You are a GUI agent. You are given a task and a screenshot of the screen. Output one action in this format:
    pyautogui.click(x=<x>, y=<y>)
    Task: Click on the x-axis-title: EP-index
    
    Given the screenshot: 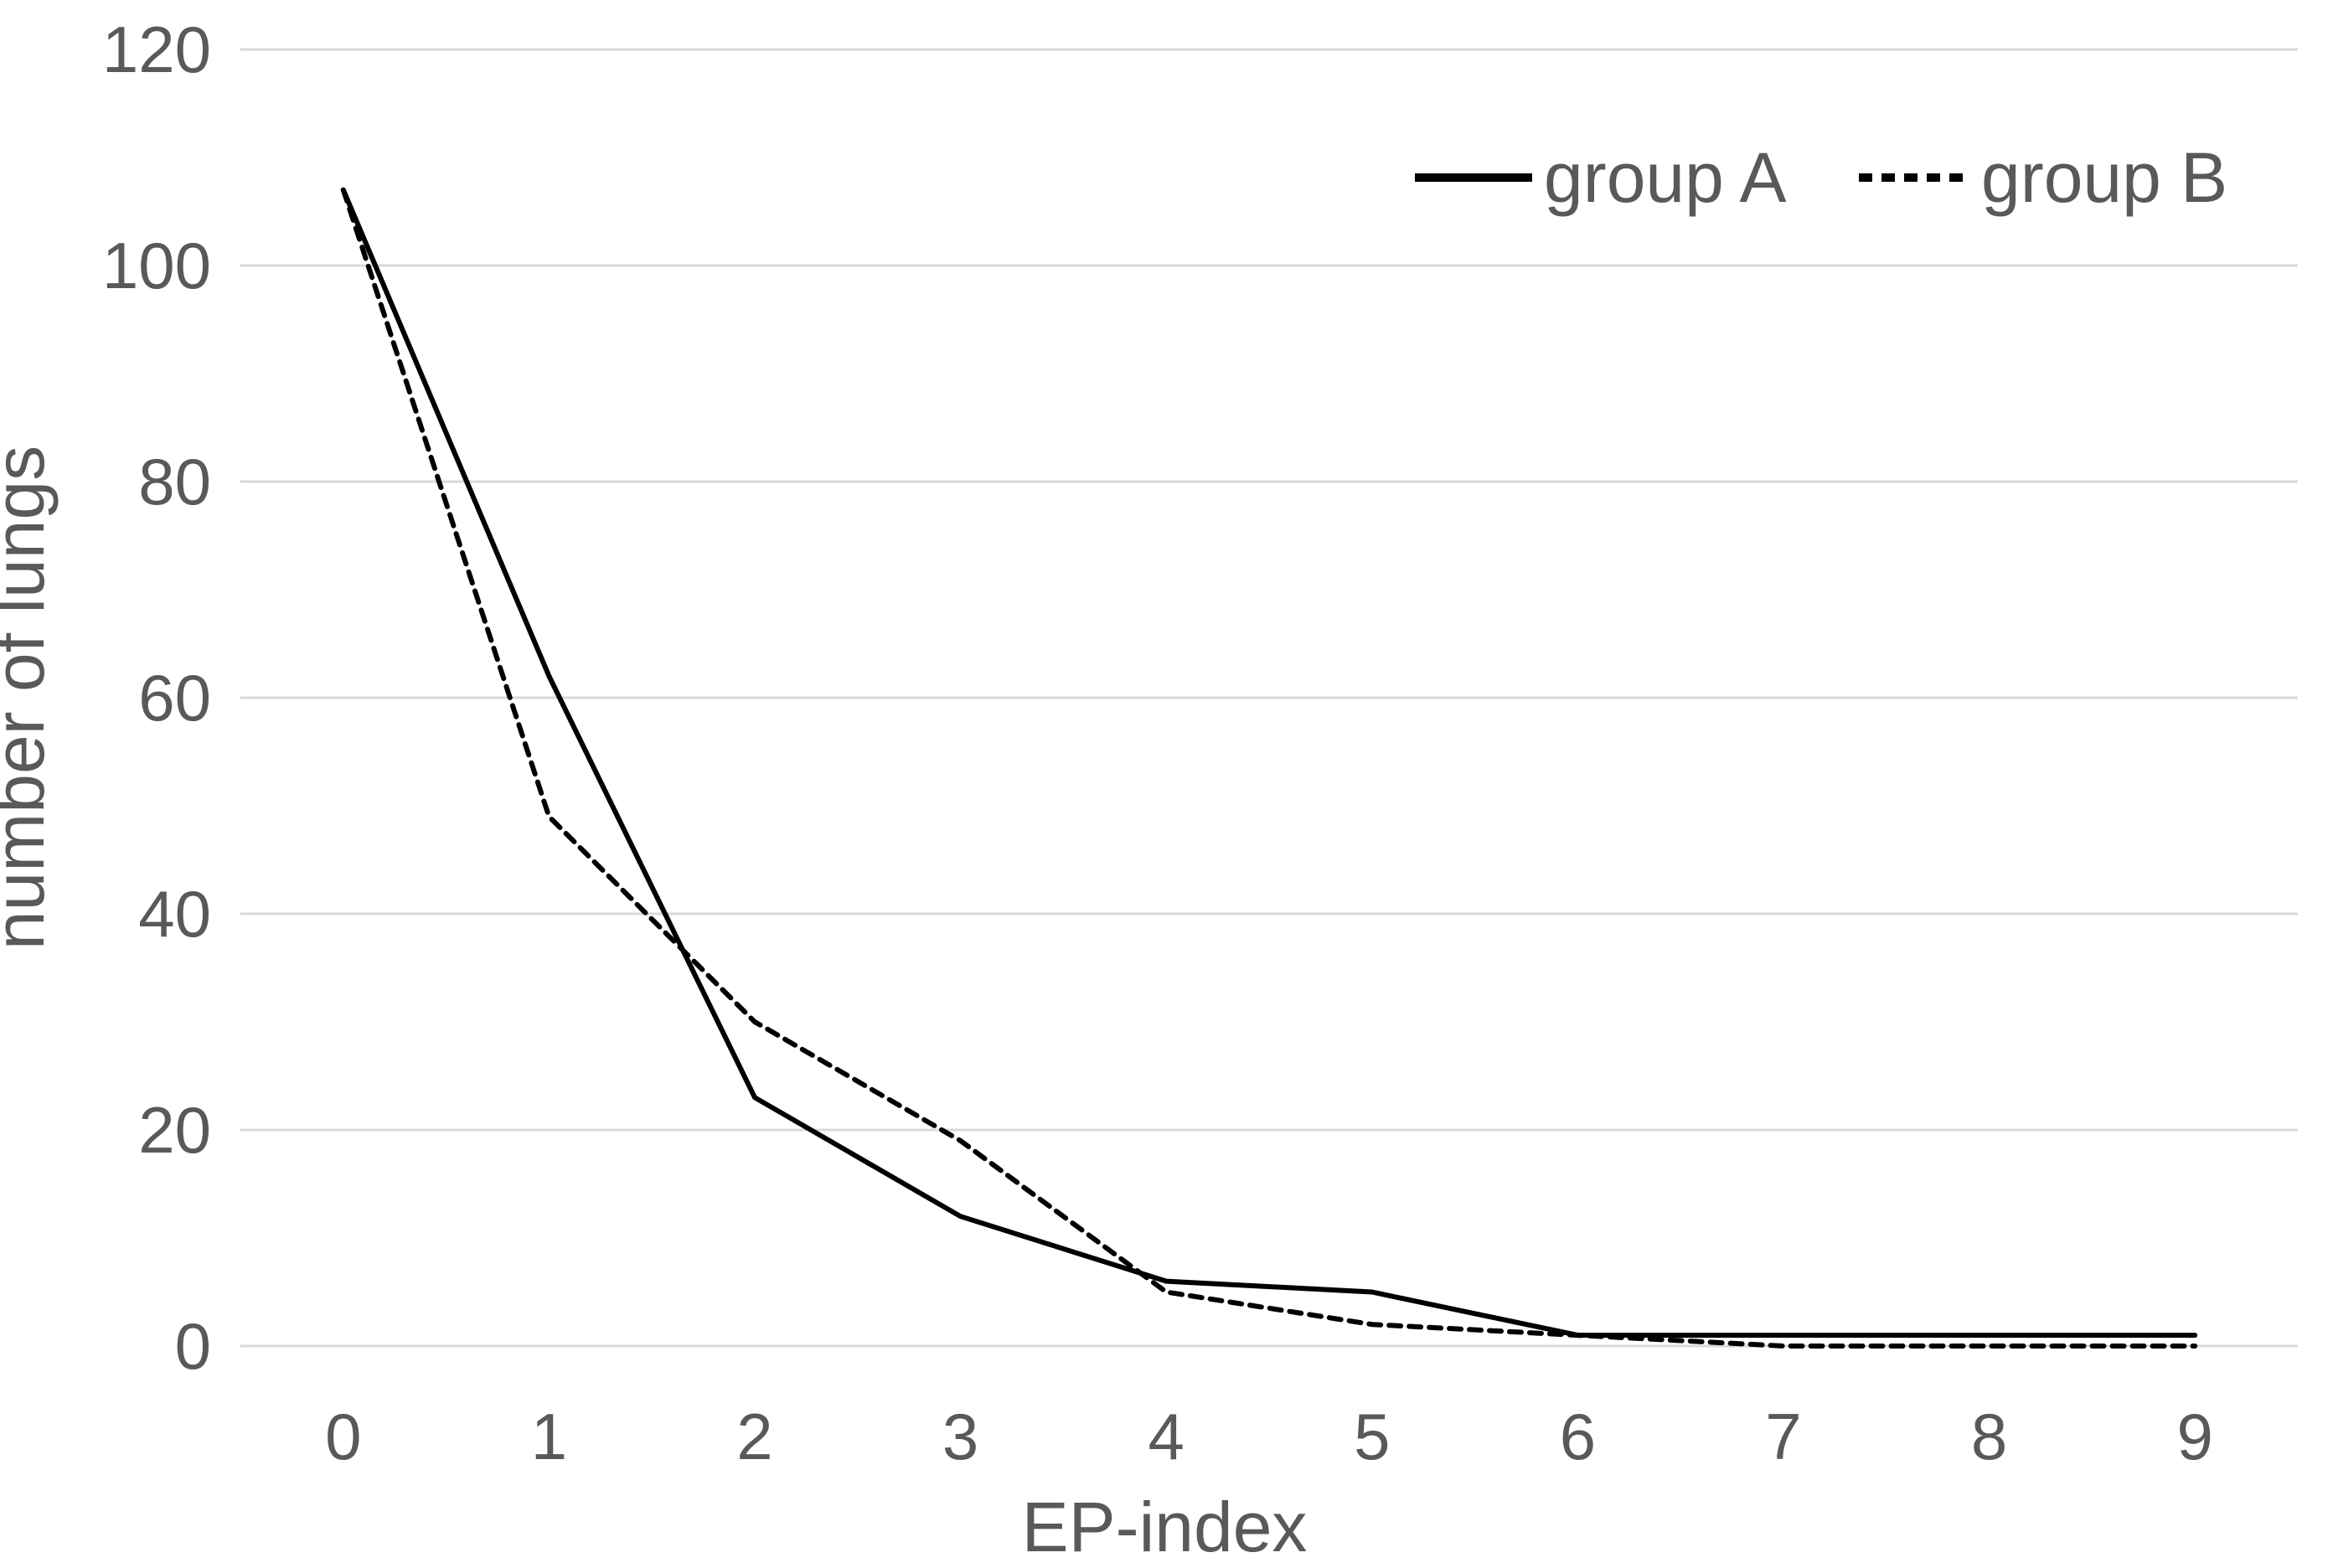 What is the action you would take?
    pyautogui.click(x=1165, y=1527)
    